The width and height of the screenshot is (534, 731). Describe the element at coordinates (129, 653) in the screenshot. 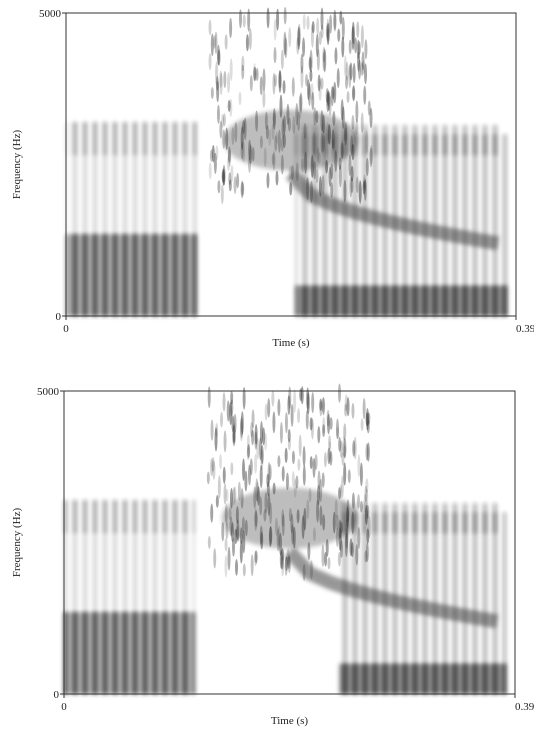

I see `formant-shade` at that location.